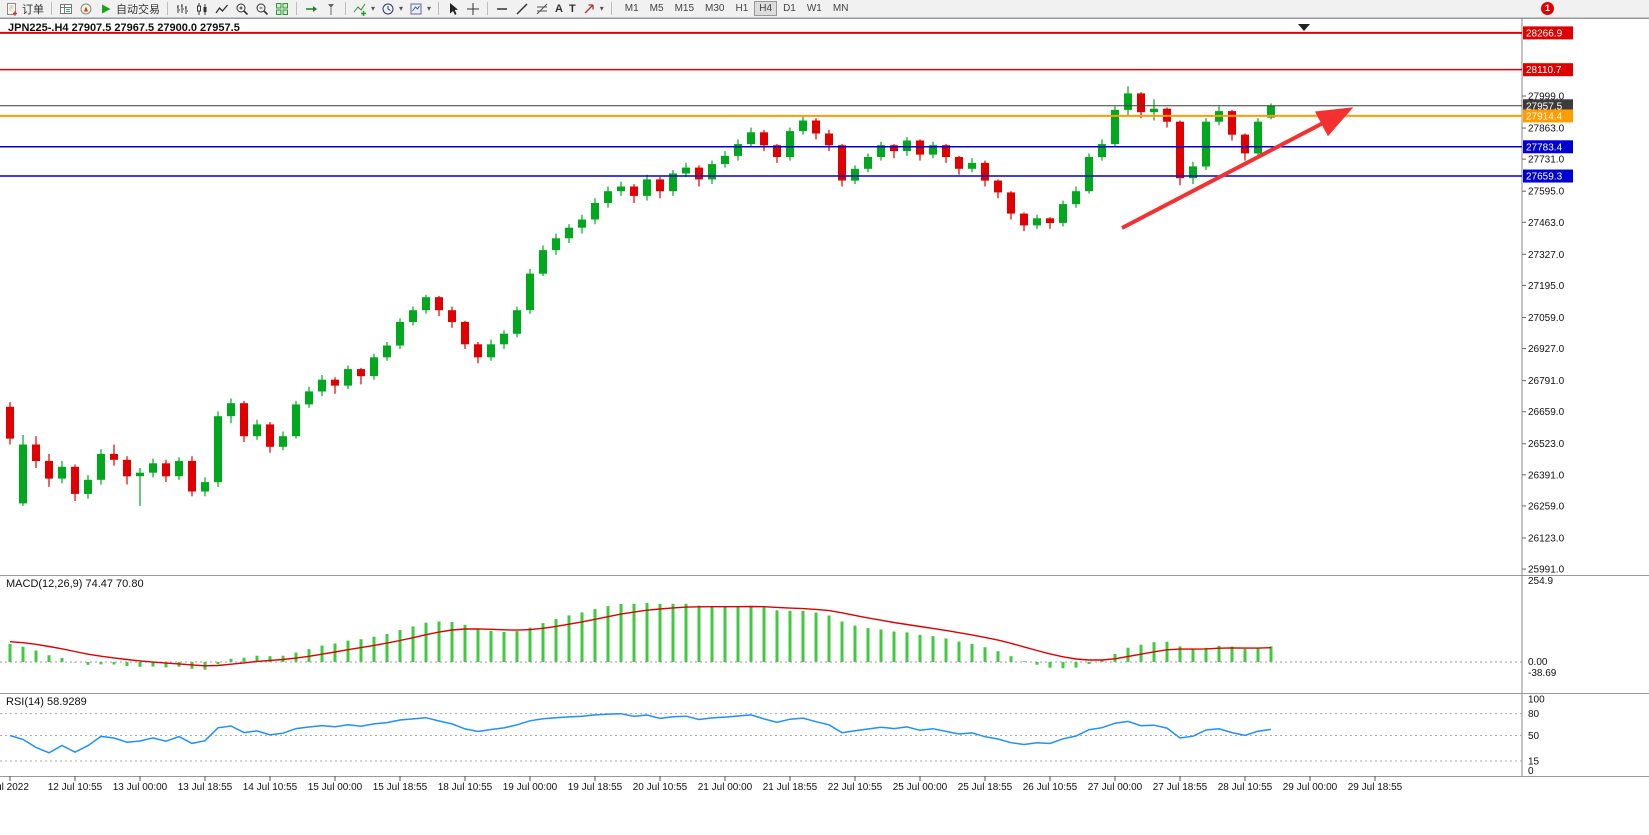 This screenshot has width=1649, height=835. What do you see at coordinates (1115, 787) in the screenshot?
I see `svg-text: 27 Jul 00:00` at bounding box center [1115, 787].